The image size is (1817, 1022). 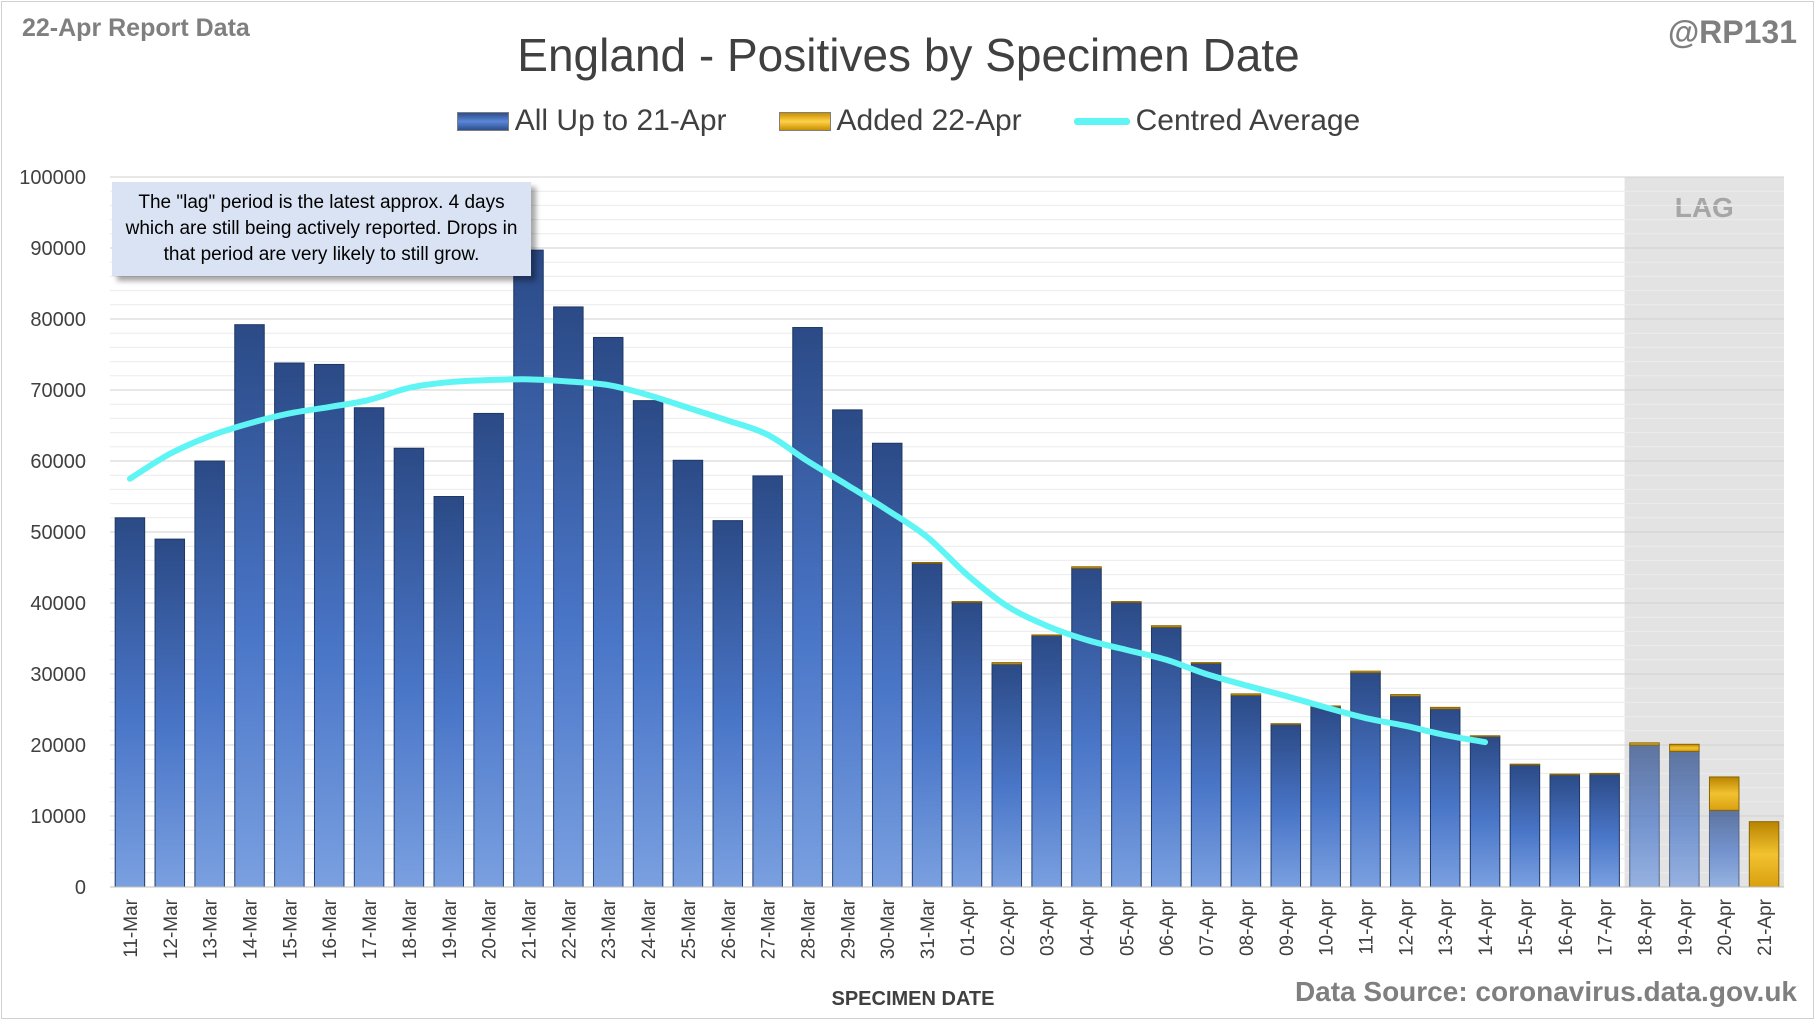 I want to click on x-tick-label: 14-Apr, so click(x=1486, y=927).